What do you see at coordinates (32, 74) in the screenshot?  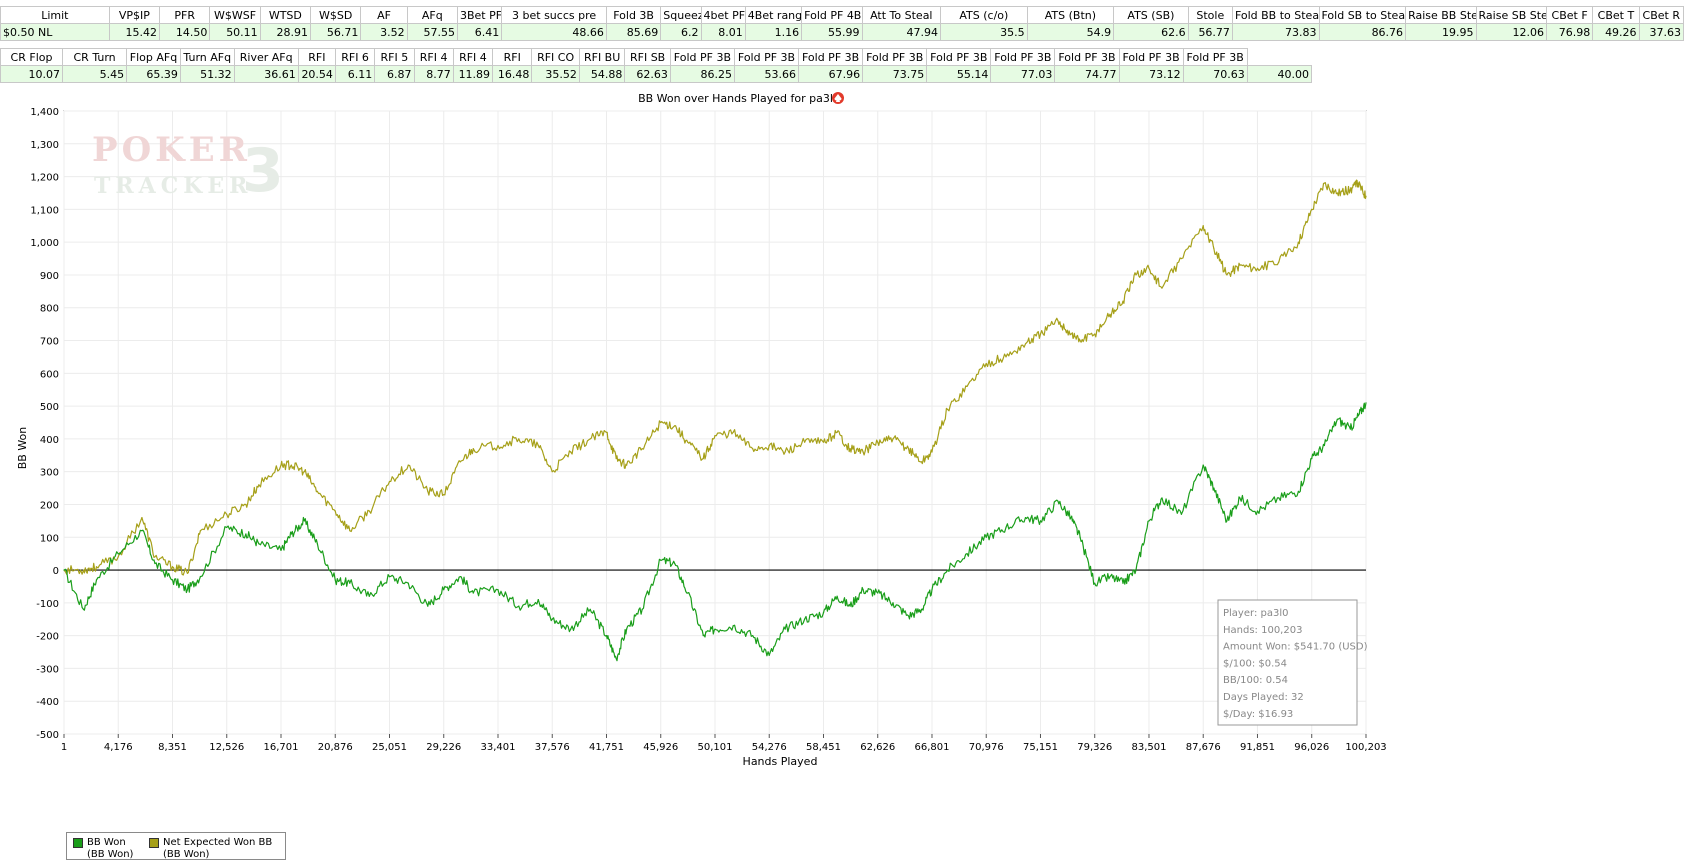 I see `stat-value: 10.07` at bounding box center [32, 74].